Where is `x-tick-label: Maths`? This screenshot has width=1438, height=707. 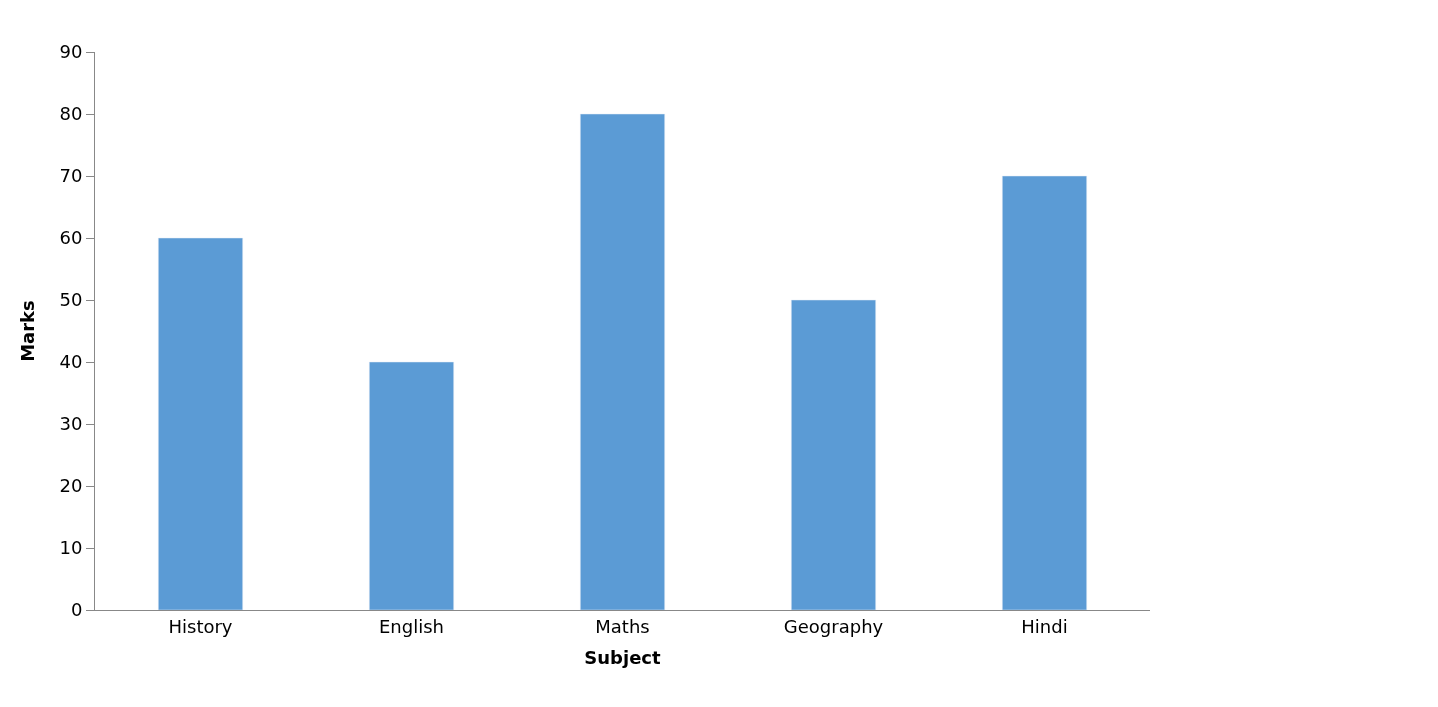
x-tick-label: Maths is located at coordinates (622, 626).